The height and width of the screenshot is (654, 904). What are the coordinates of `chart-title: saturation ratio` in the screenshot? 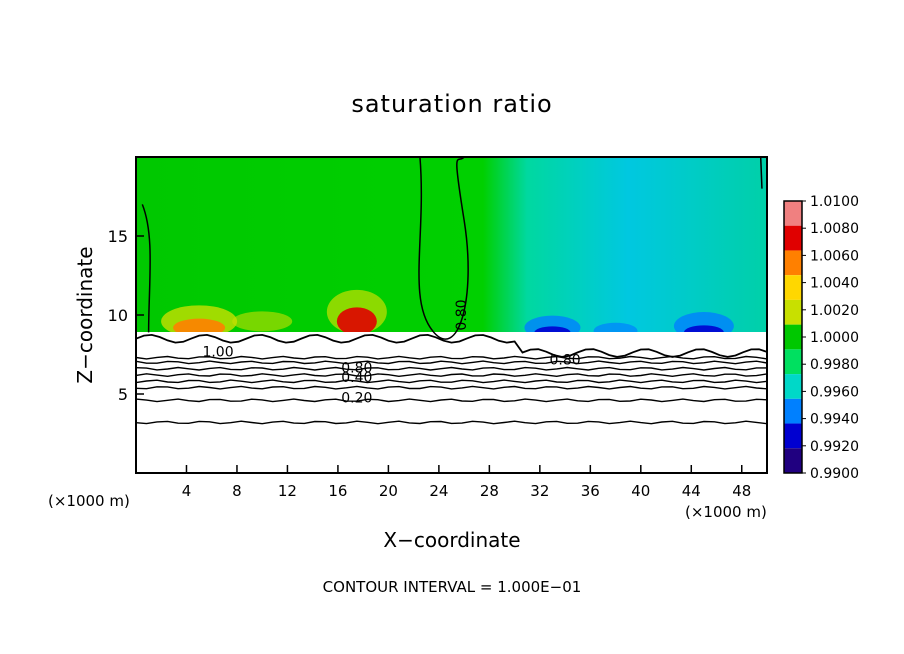 It's located at (451, 104).